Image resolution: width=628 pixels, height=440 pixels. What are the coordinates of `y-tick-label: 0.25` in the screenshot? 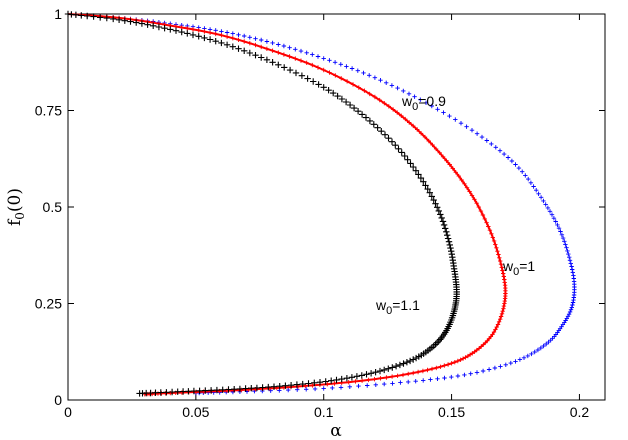 It's located at (48, 304).